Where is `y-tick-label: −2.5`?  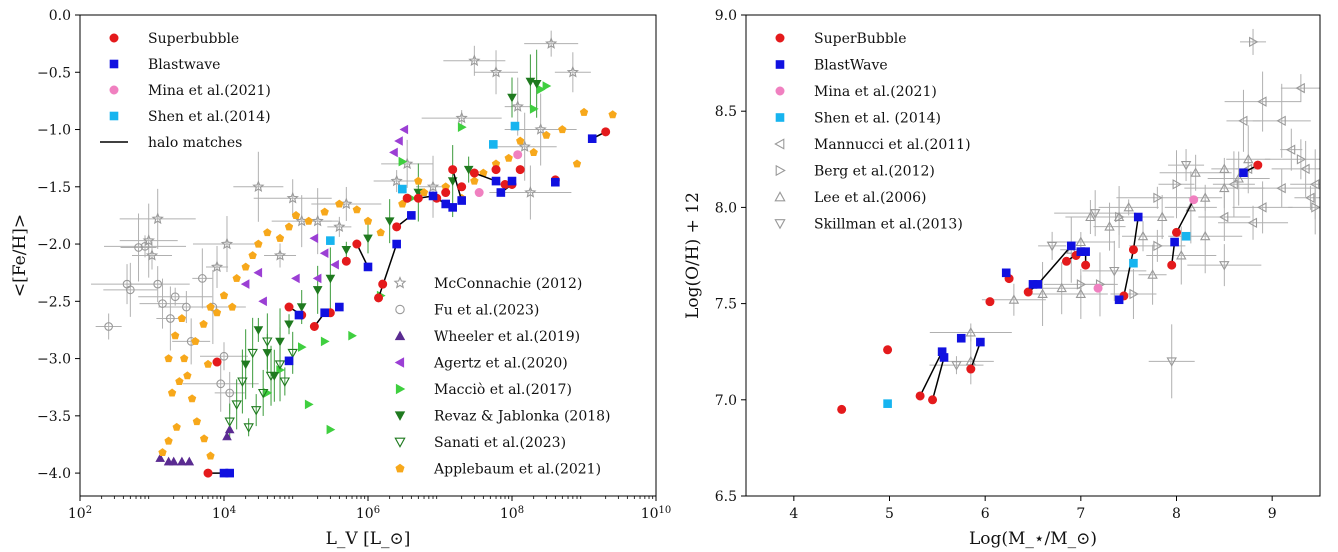
y-tick-label: −2.5 is located at coordinates (54, 302).